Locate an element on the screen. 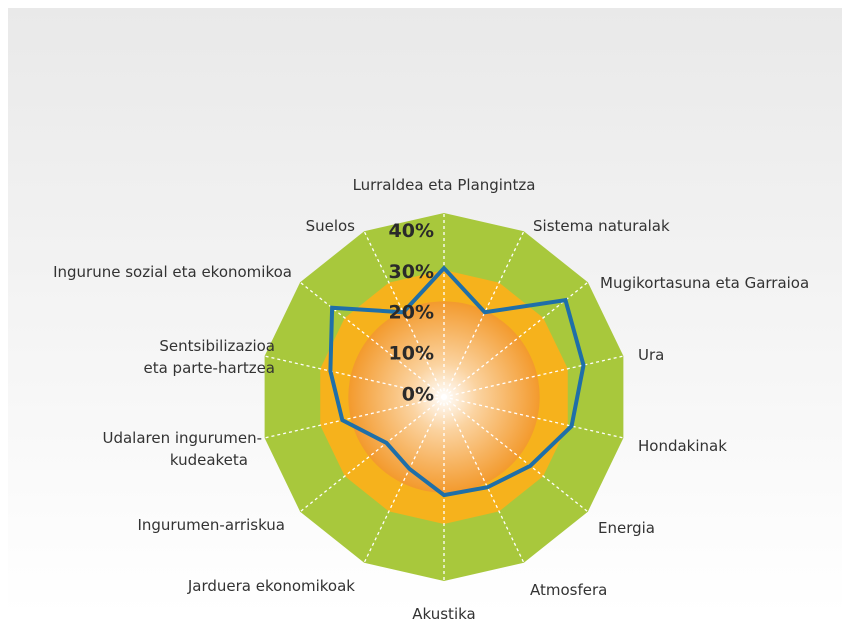  tick-label: 10% is located at coordinates (411, 354).